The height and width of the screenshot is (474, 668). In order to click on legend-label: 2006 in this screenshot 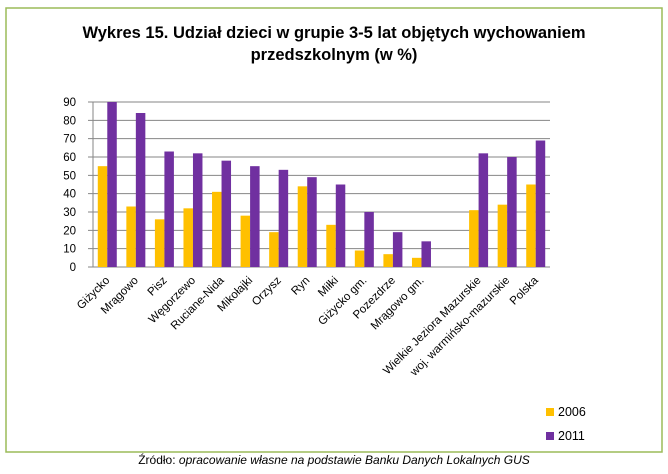, I will do `click(572, 412)`.